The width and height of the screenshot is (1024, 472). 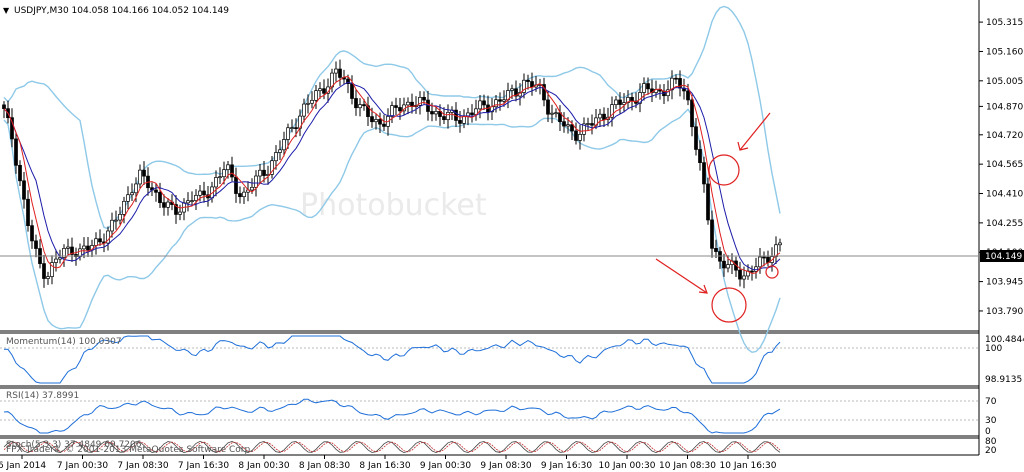 What do you see at coordinates (64, 342) in the screenshot?
I see `momentum-label: Momentum(14) 100.0307` at bounding box center [64, 342].